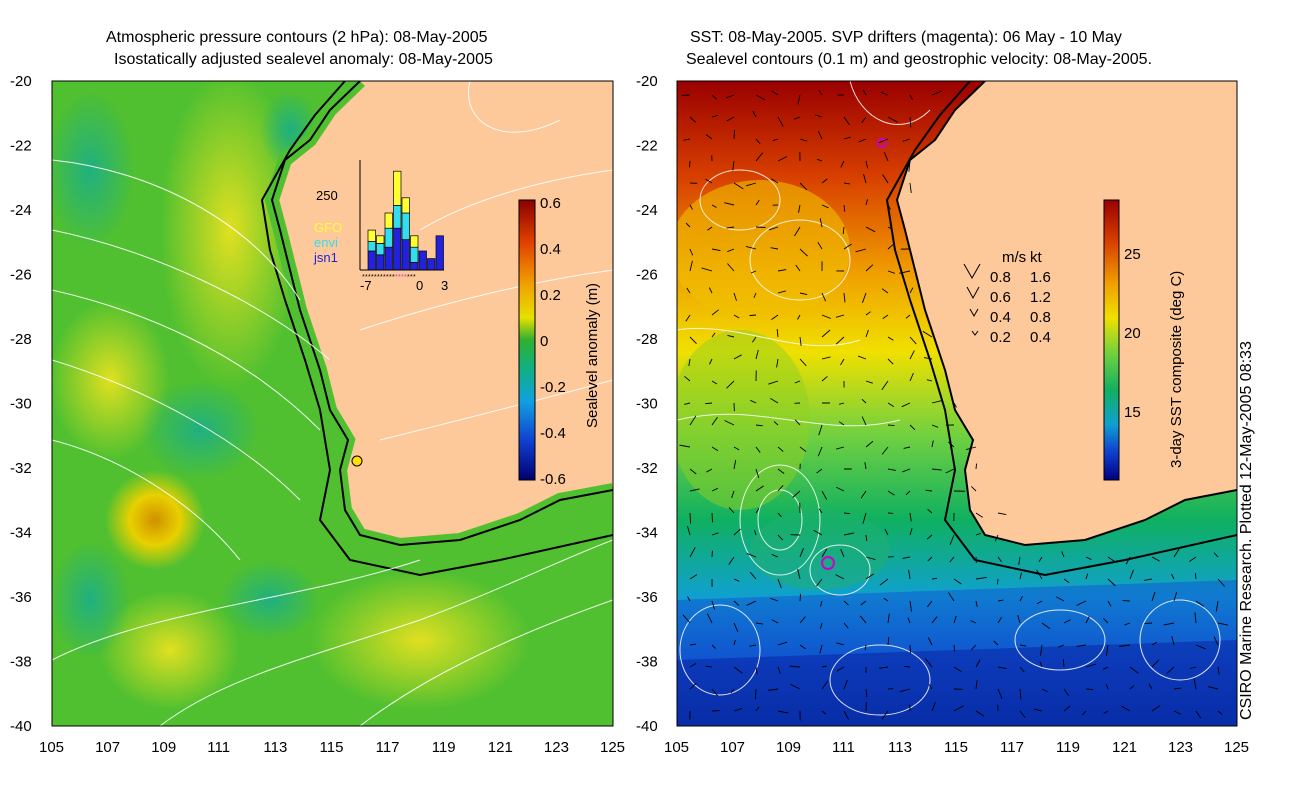 The height and width of the screenshot is (798, 1300). I want to click on sst-tick: 15, so click(1132, 412).